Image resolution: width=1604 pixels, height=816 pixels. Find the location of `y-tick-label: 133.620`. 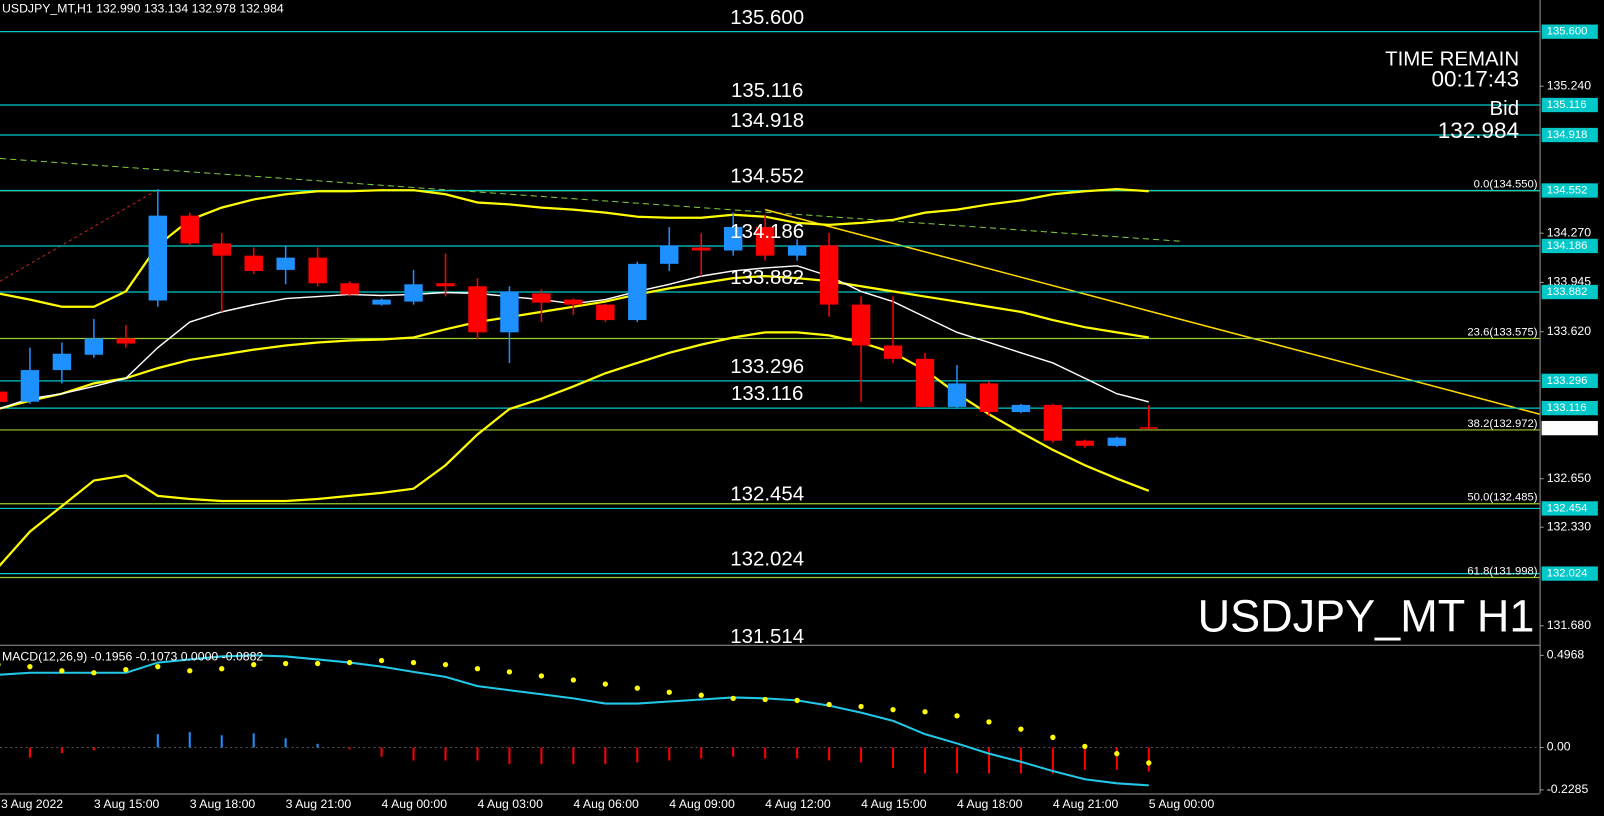

y-tick-label: 133.620 is located at coordinates (1569, 331).